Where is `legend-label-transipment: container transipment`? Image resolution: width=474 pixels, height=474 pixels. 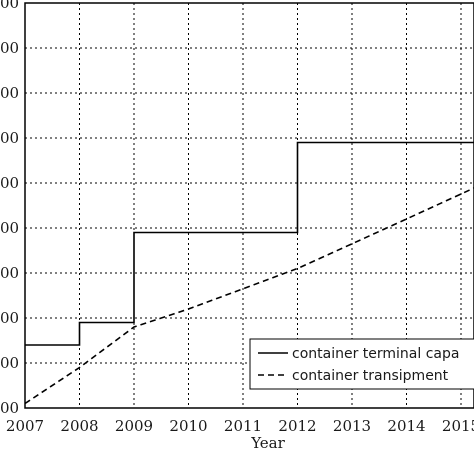
legend-label-transipment: container transipment is located at coordinates (370, 376).